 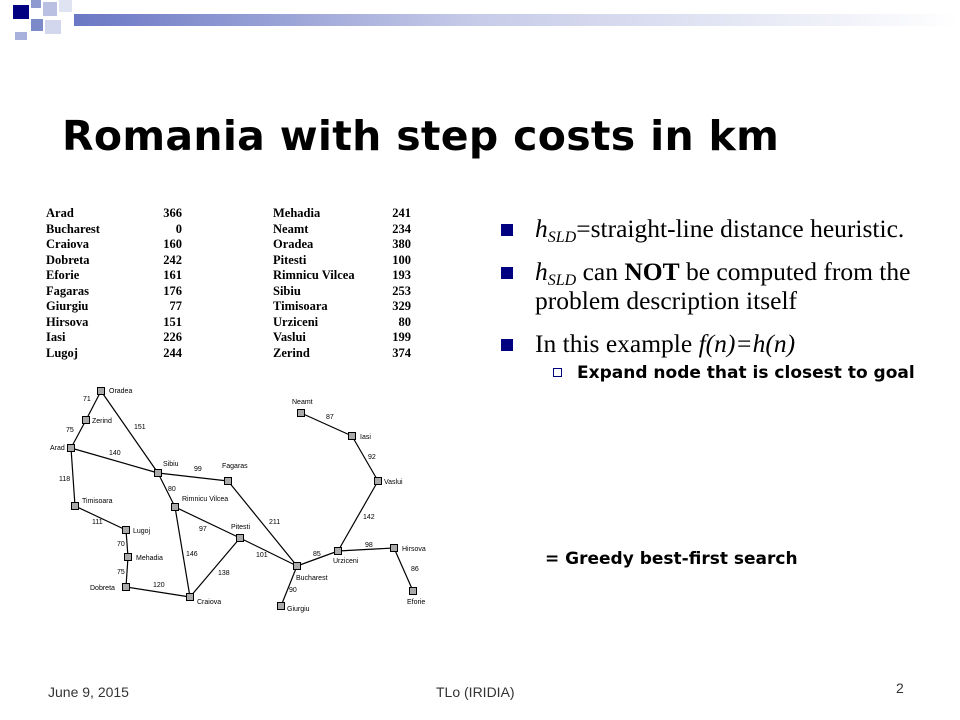 What do you see at coordinates (115, 453) in the screenshot?
I see `distance-label: 140` at bounding box center [115, 453].